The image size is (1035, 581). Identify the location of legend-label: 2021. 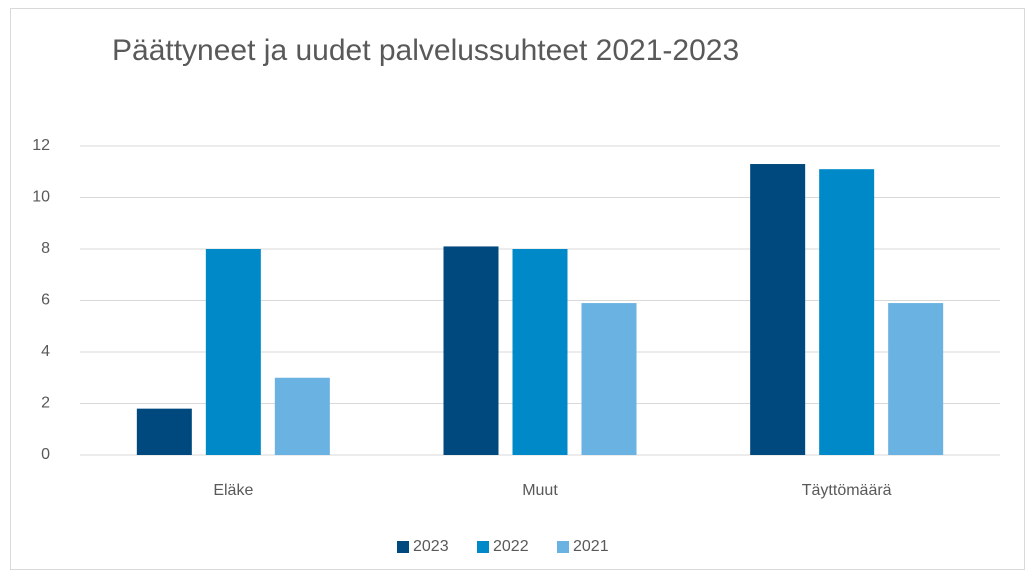
(591, 546).